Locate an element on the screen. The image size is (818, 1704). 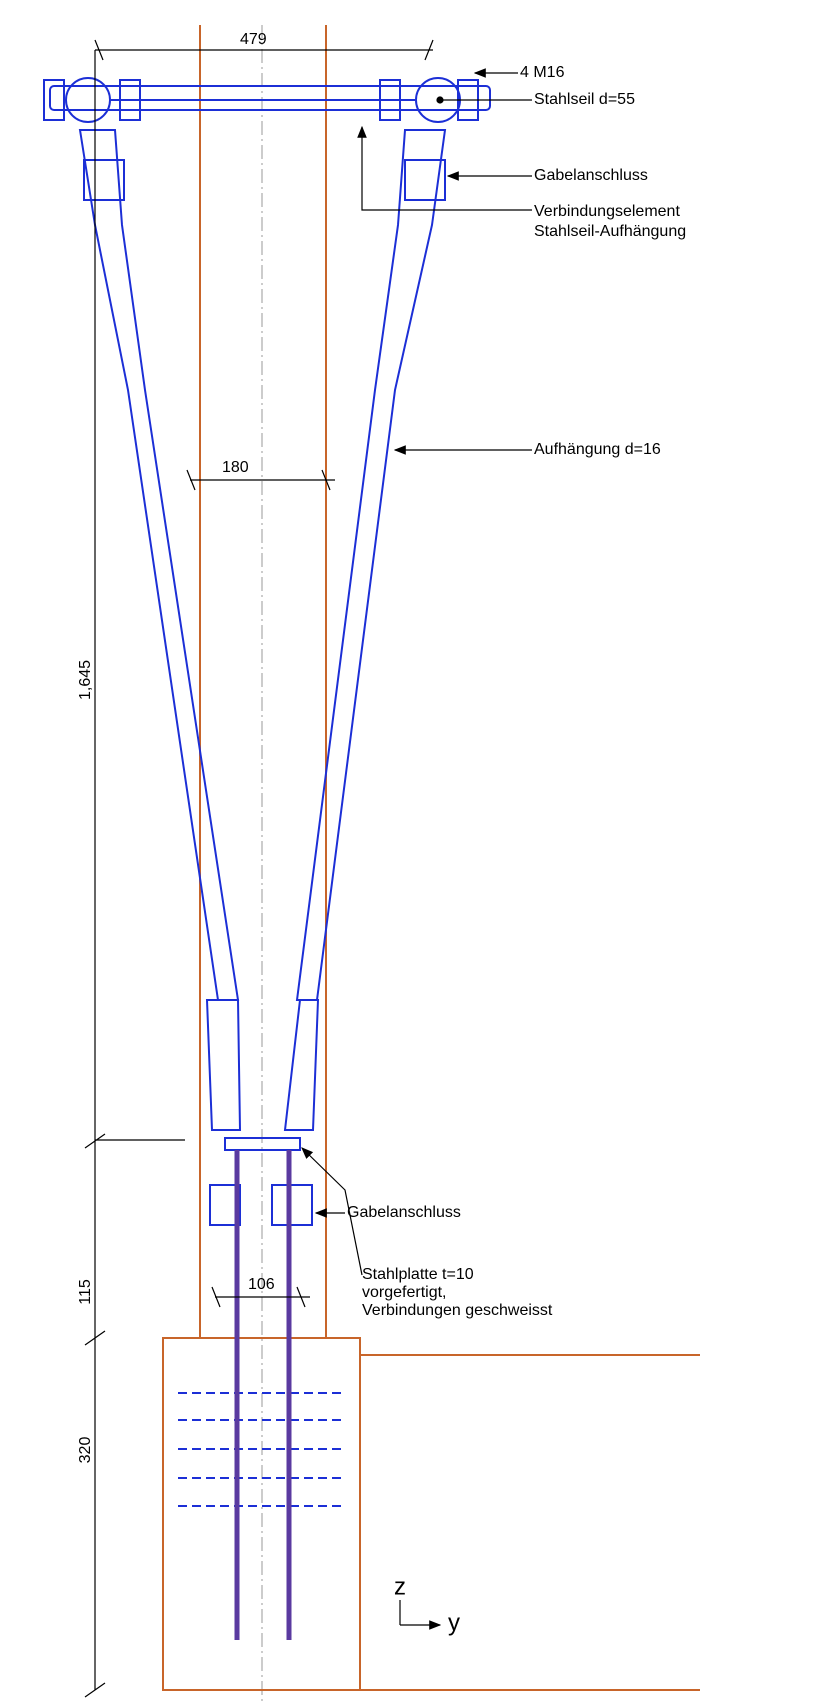
label: 4 M16 is located at coordinates (542, 72).